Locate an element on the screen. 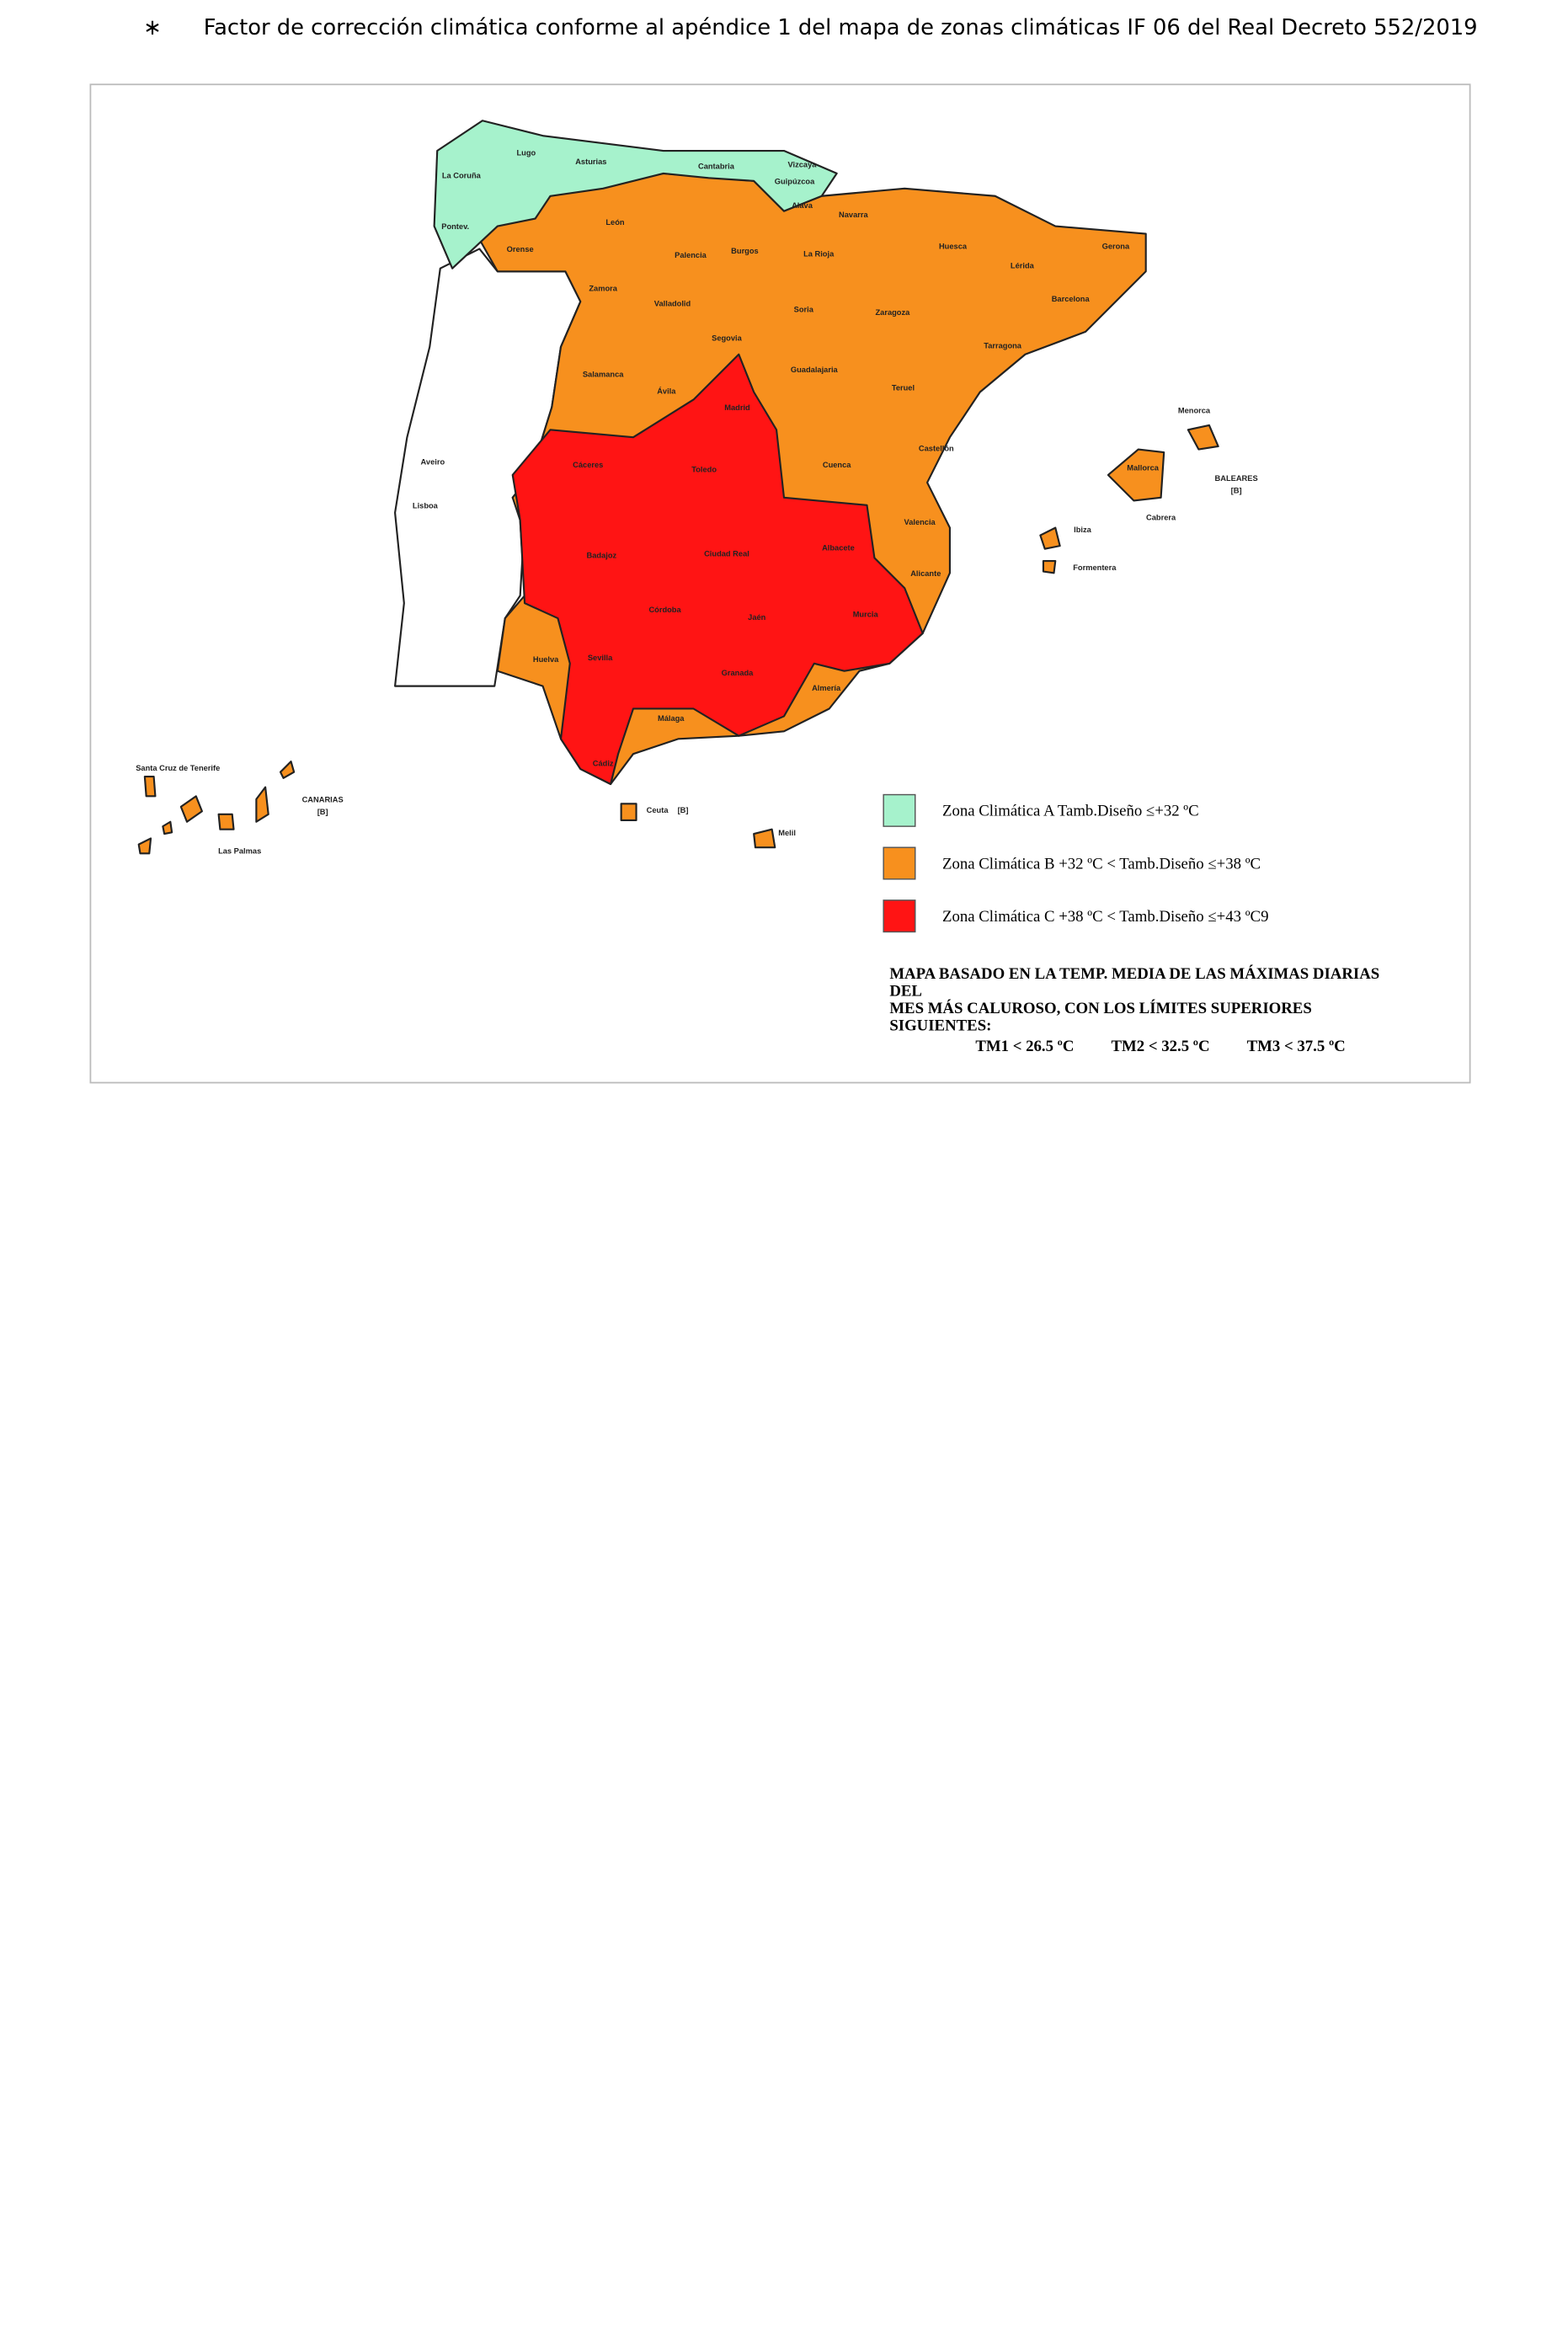 The image size is (1568, 2338). province-label: CANARIAS is located at coordinates (323, 799).